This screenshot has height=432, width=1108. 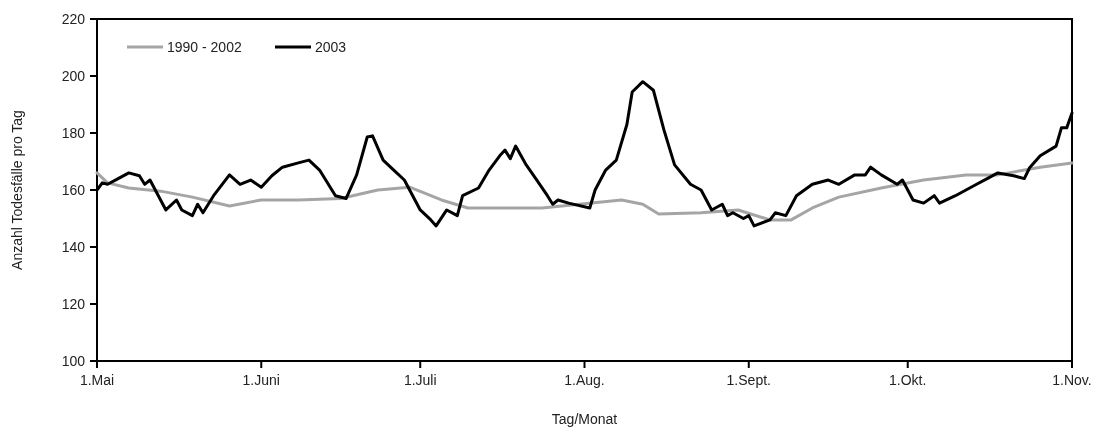 I want to click on y-tick-label: 100, so click(x=73, y=360).